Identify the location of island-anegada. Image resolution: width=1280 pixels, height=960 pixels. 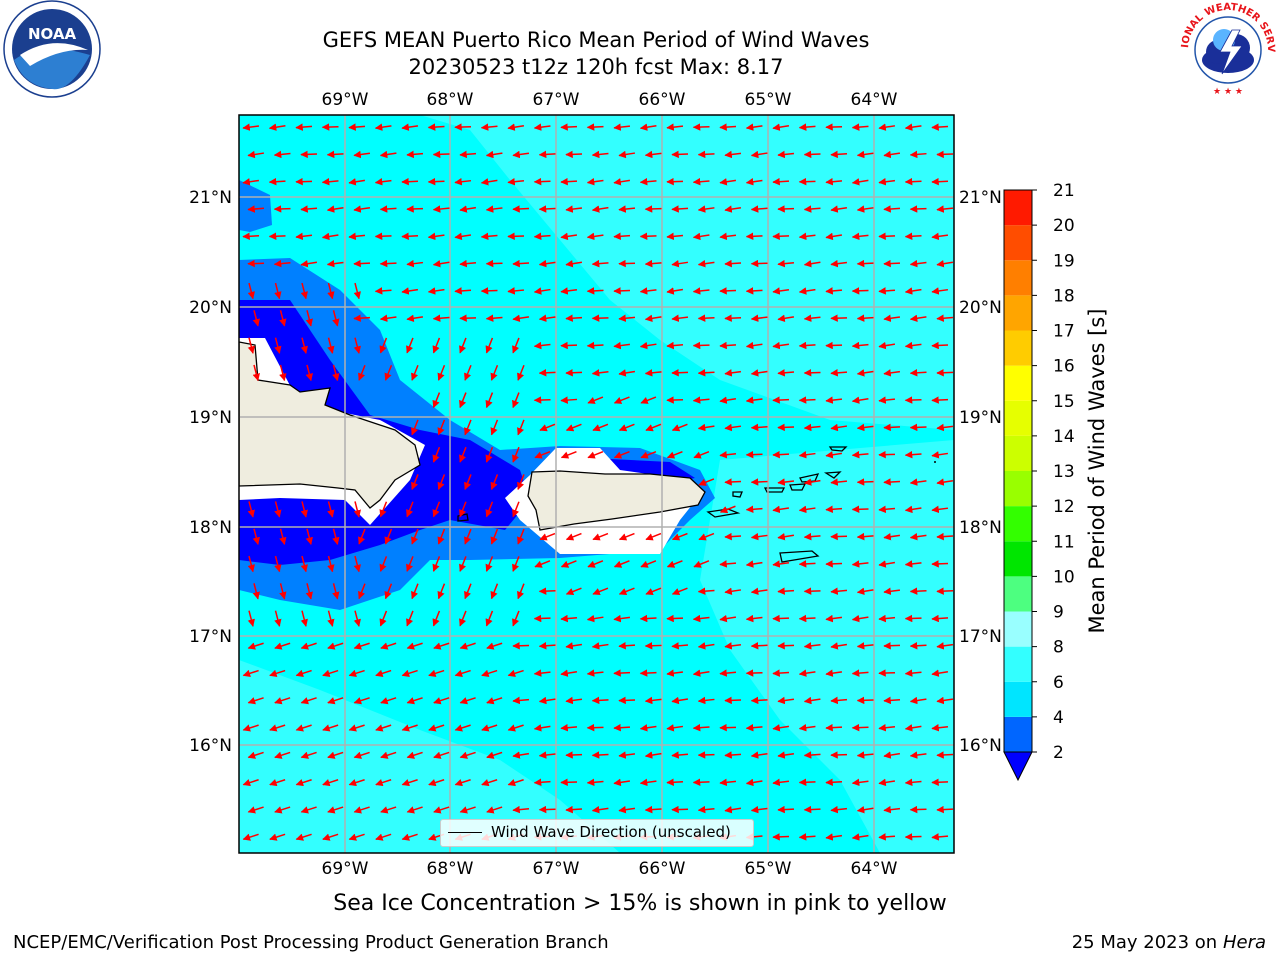
(838, 449).